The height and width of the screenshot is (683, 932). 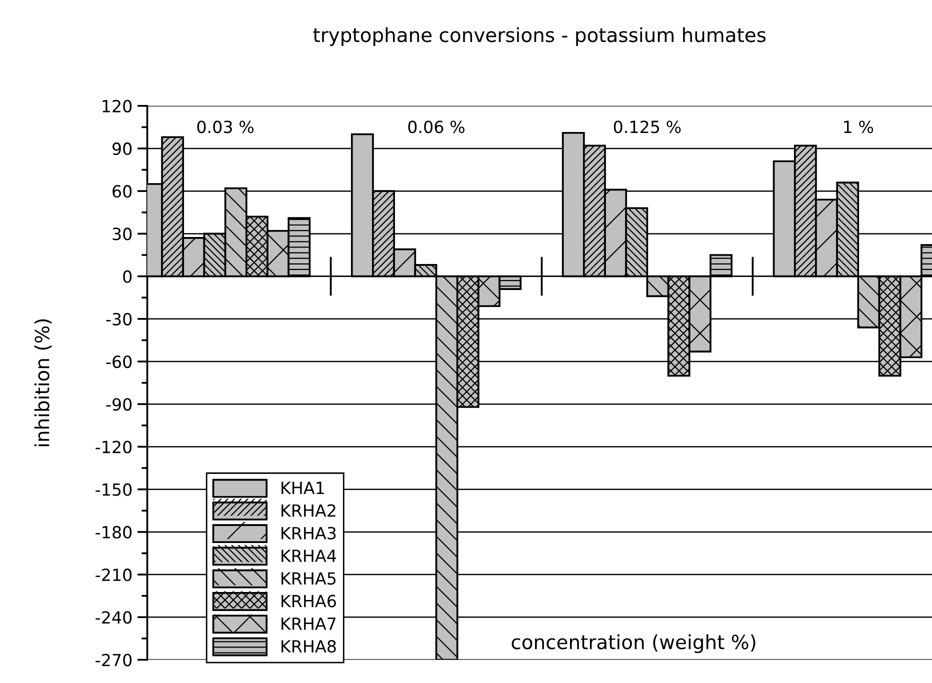 I want to click on y-tick-label: 30, so click(x=122, y=234).